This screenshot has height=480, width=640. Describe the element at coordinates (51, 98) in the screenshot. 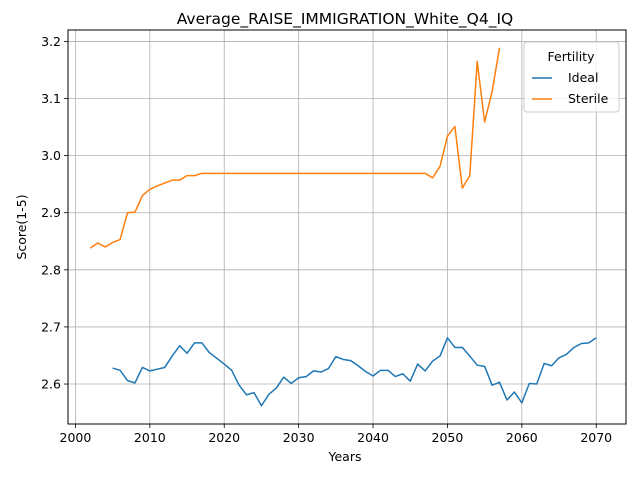

I see `y-tick-label: 3.1` at that location.